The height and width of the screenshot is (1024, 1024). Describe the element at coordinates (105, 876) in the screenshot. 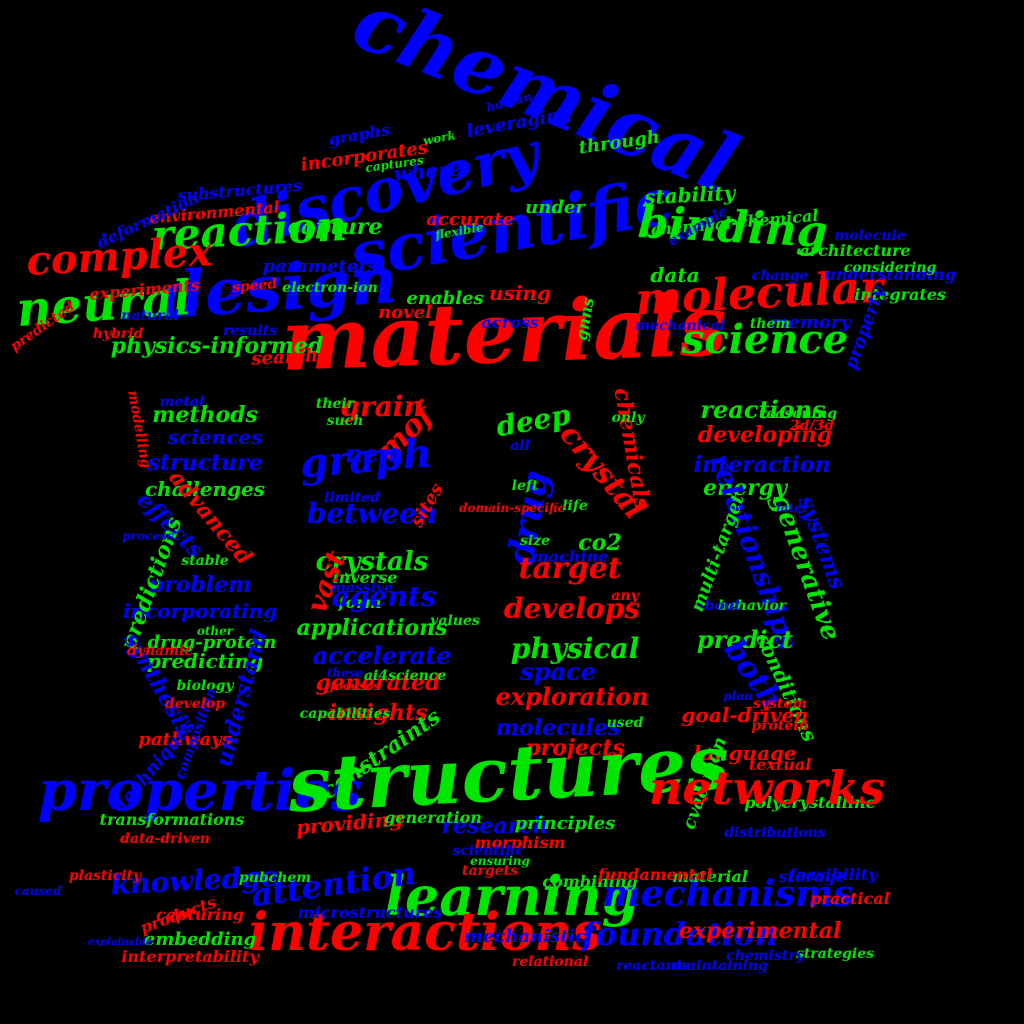

I see `word-plasticity: plasticity` at that location.